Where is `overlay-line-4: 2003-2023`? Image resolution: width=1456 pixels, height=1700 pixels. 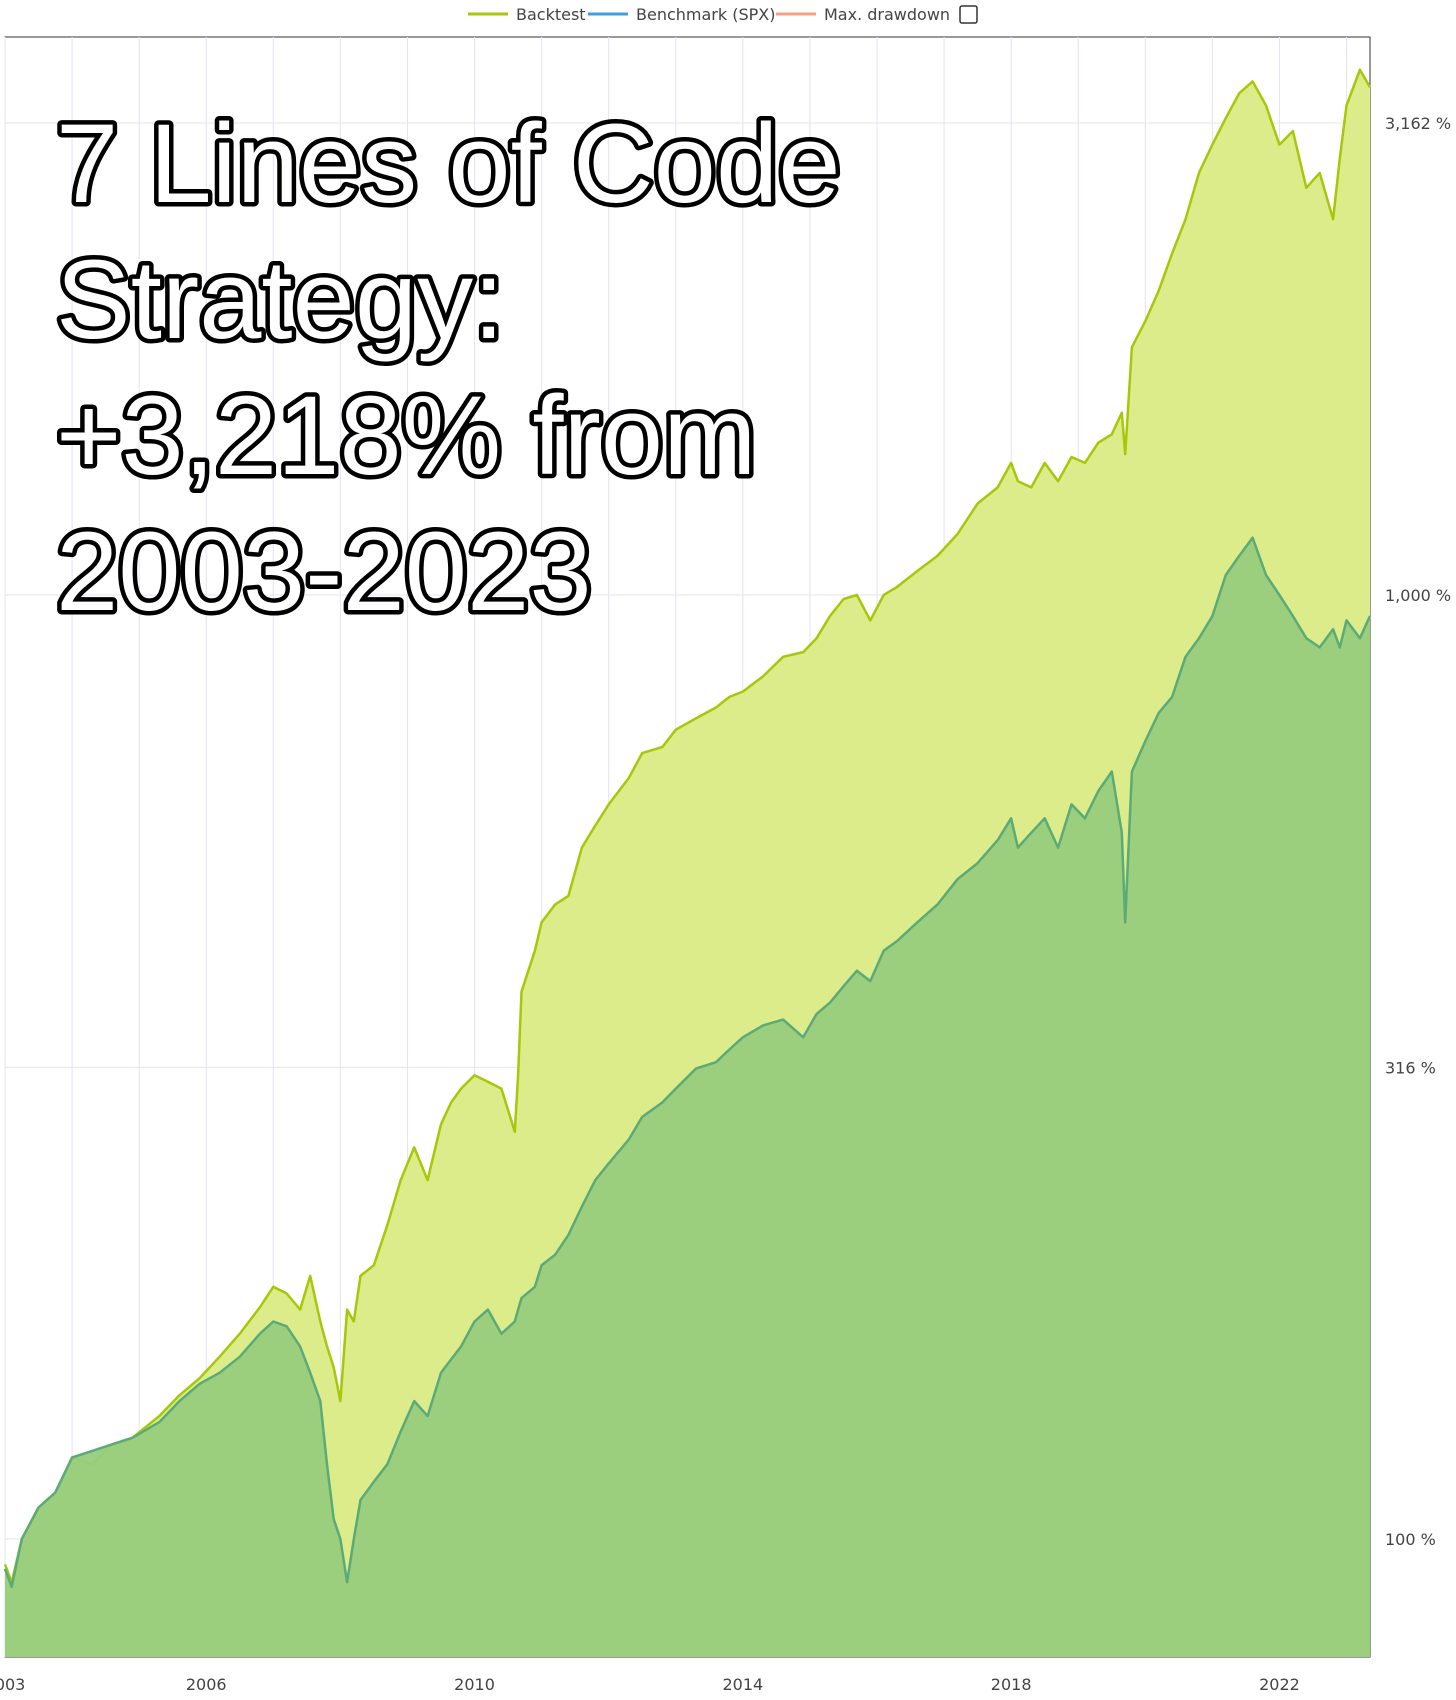 overlay-line-4: 2003-2023 is located at coordinates (324, 571).